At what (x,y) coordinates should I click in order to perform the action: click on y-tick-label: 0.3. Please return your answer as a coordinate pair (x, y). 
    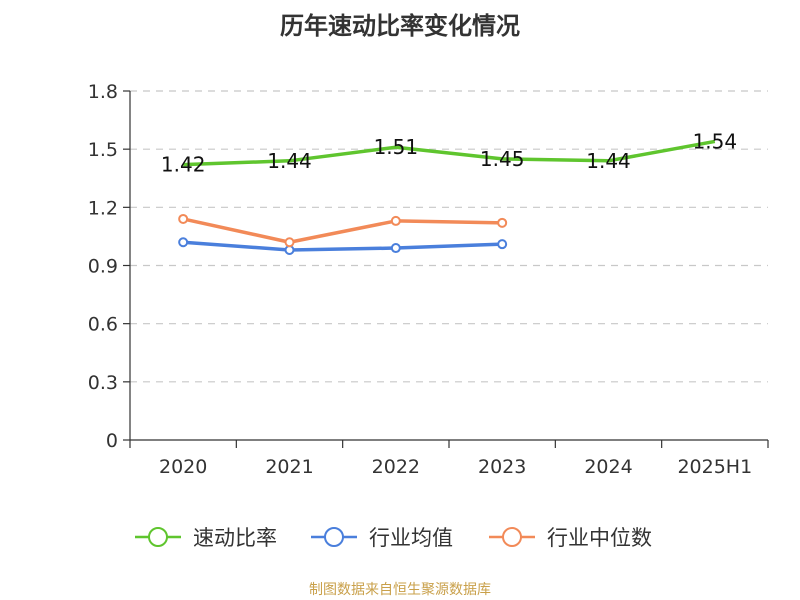
    Looking at the image, I should click on (103, 383).